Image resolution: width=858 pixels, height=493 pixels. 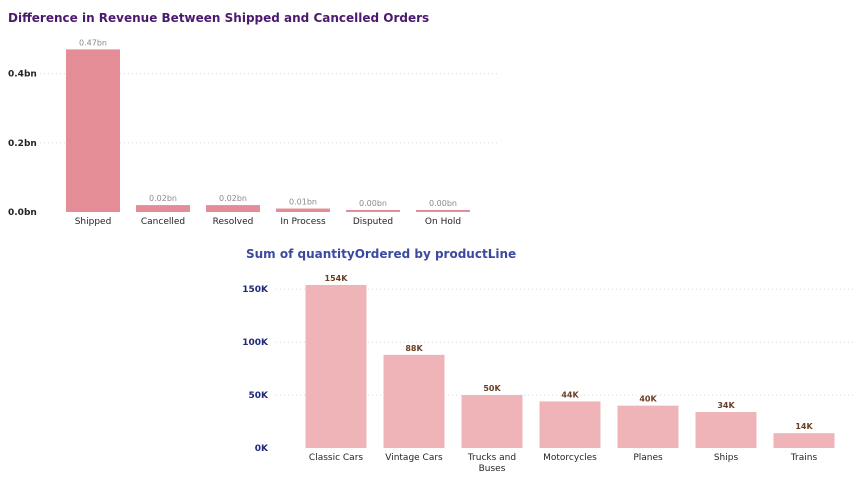 What do you see at coordinates (414, 348) in the screenshot?
I see `data-label: 88K` at bounding box center [414, 348].